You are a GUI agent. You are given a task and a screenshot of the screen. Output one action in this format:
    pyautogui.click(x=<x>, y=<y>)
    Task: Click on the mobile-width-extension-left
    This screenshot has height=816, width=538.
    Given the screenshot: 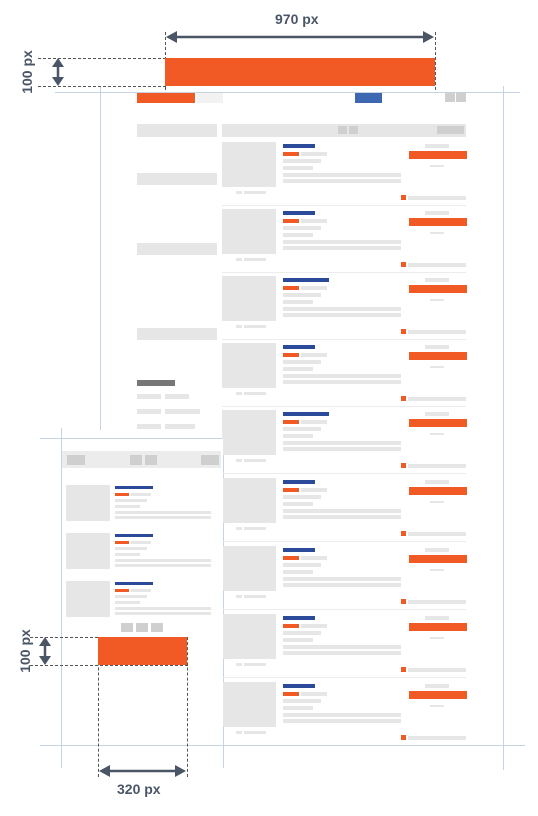 What is the action you would take?
    pyautogui.click(x=98, y=707)
    